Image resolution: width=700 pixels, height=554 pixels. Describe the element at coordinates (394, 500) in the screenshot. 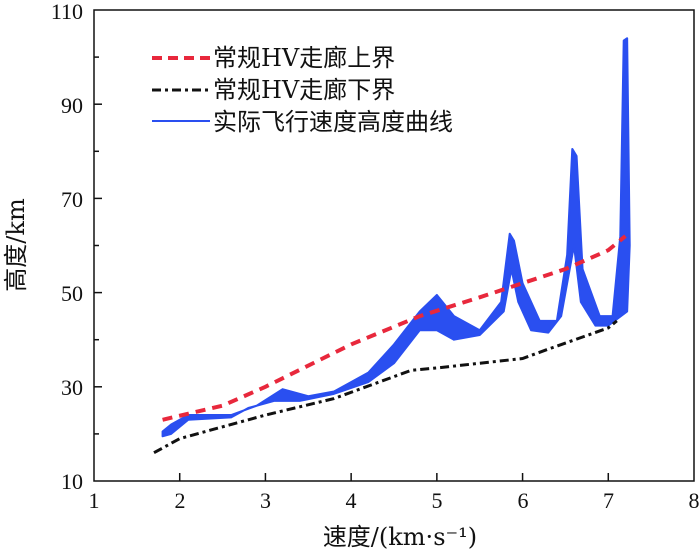

I see `x-tick-labels: 1 2 3 4 5 6 7 8` at that location.